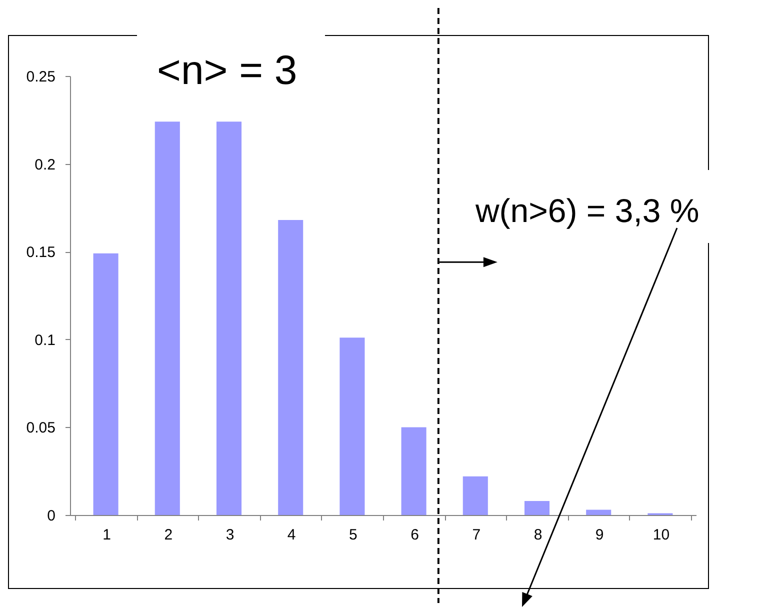 Image resolution: width=767 pixels, height=610 pixels. I want to click on y-tick-label: 0.25, so click(41, 77).